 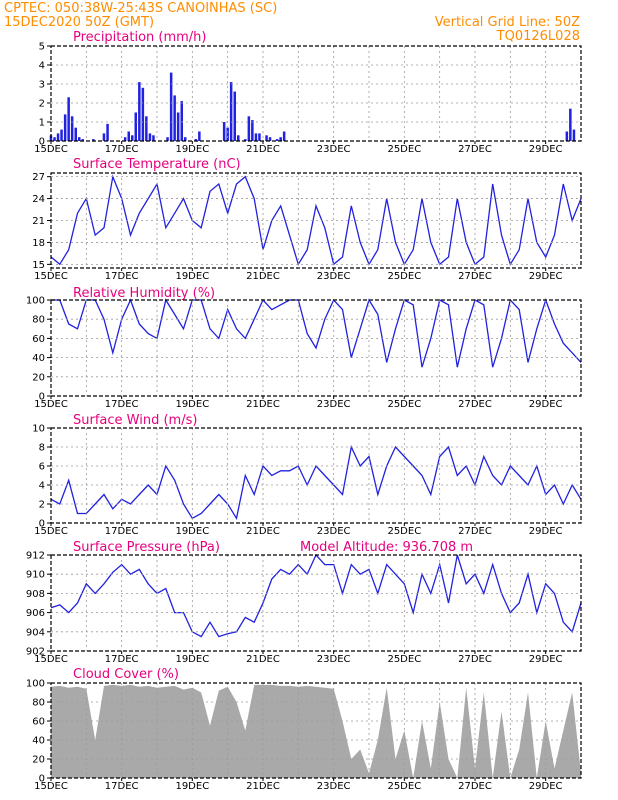 I want to click on y-tick-label: 100, so click(x=35, y=301).